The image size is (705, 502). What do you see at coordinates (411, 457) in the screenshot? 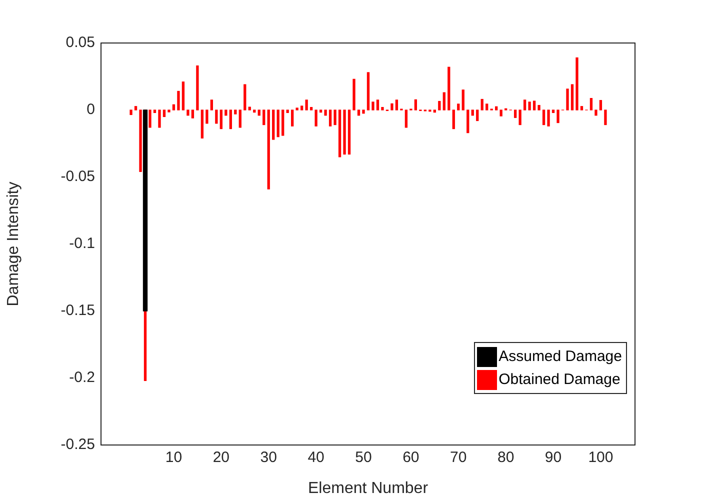
I see `x-tick-label: 60` at bounding box center [411, 457].